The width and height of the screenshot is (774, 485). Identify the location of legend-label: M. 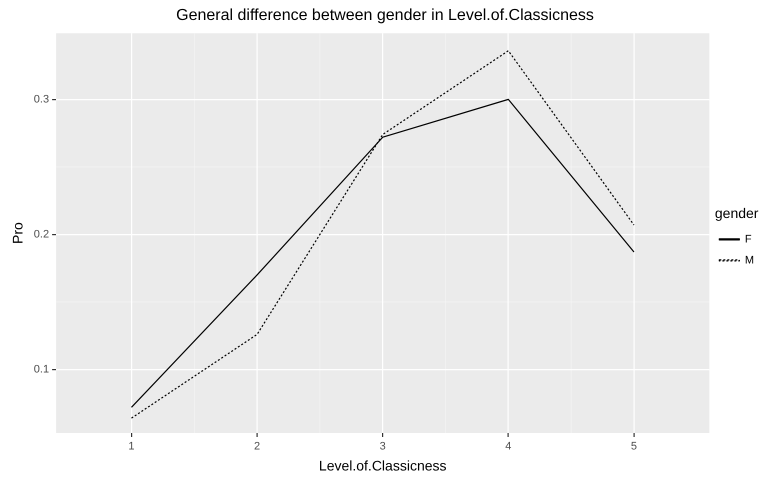
(749, 260).